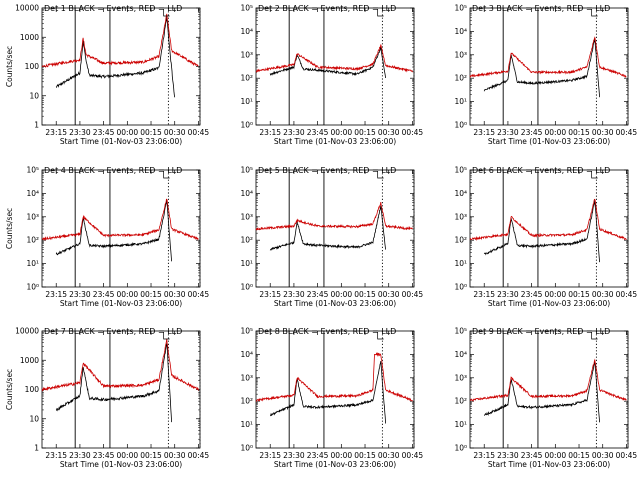 The width and height of the screenshot is (640, 480). I want to click on y-axis-label: Counts/sec, so click(9, 228).